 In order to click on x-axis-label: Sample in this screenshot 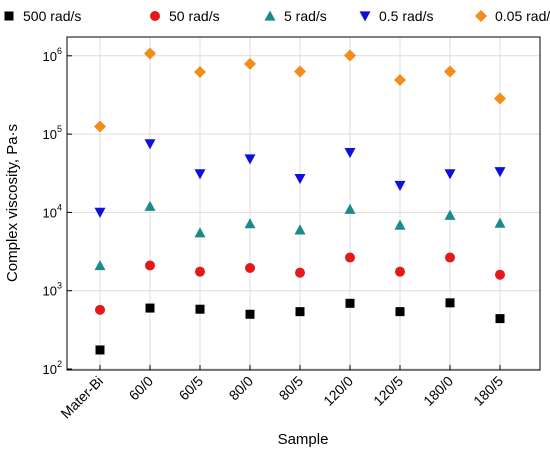, I will do `click(303, 439)`.